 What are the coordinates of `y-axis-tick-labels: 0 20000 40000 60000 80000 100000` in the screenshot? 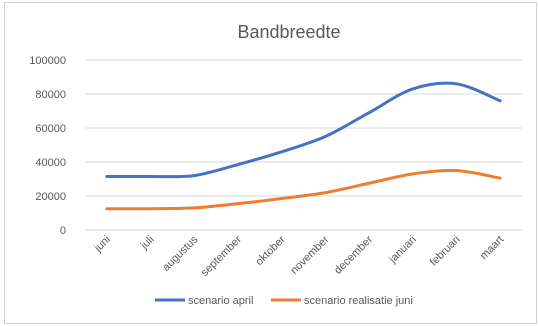 It's located at (47, 146).